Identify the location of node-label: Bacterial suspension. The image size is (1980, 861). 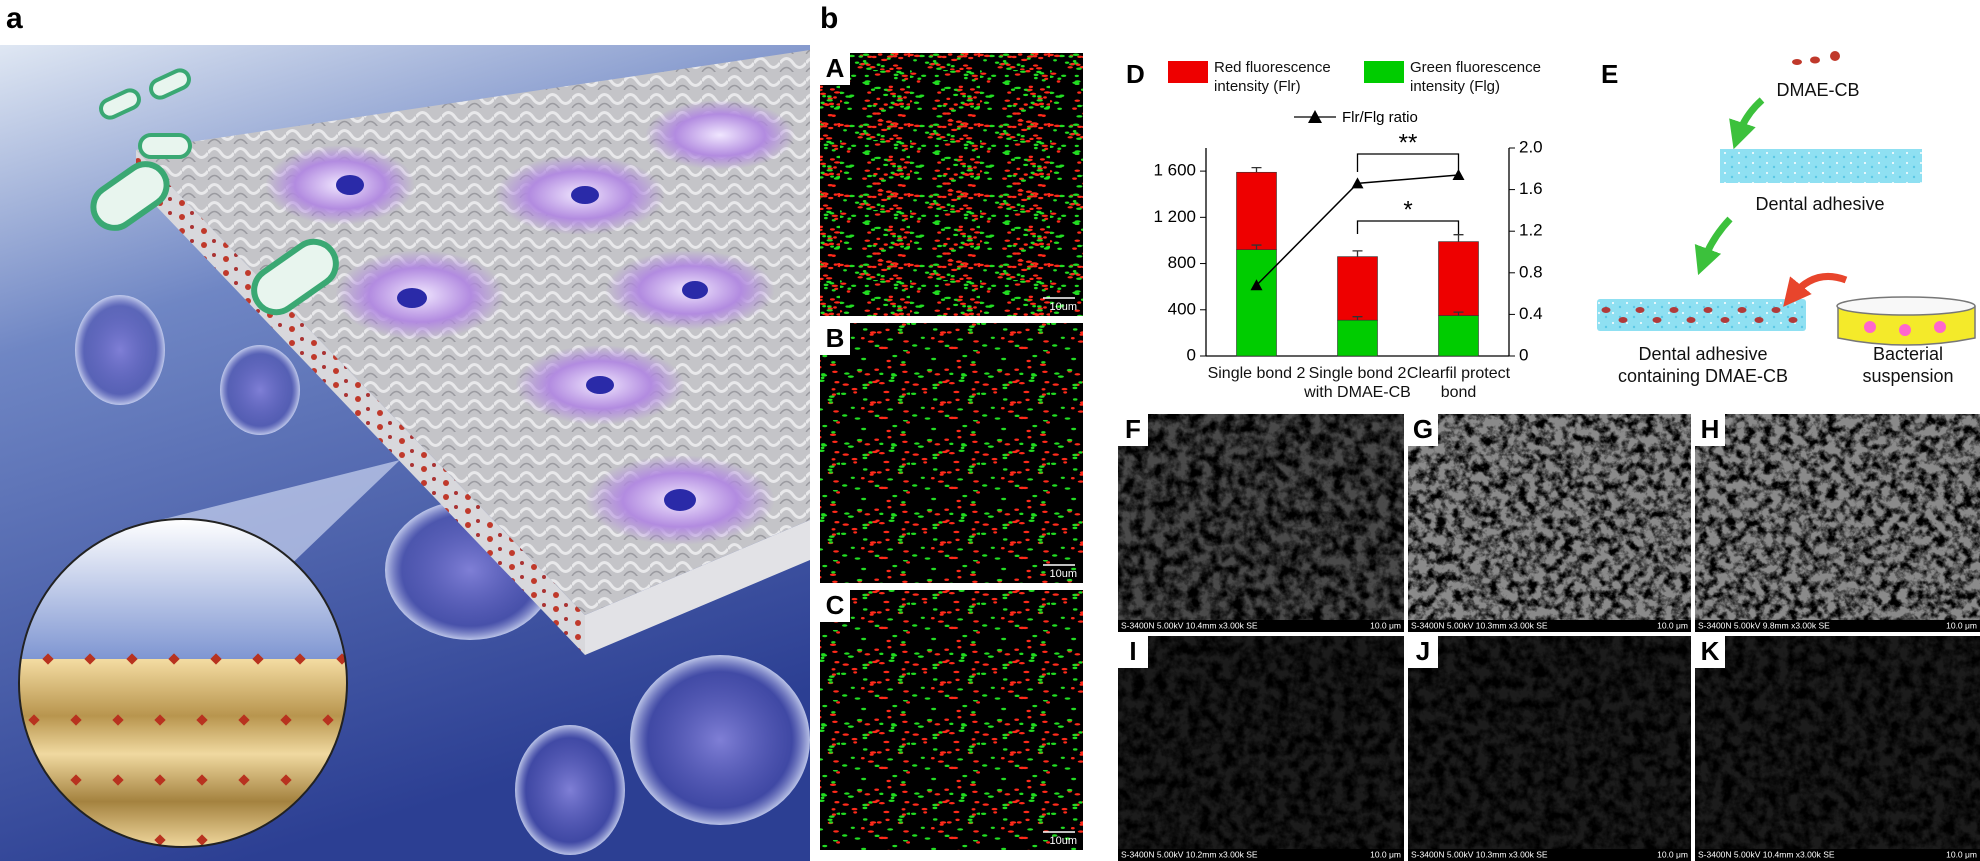
(1908, 365).